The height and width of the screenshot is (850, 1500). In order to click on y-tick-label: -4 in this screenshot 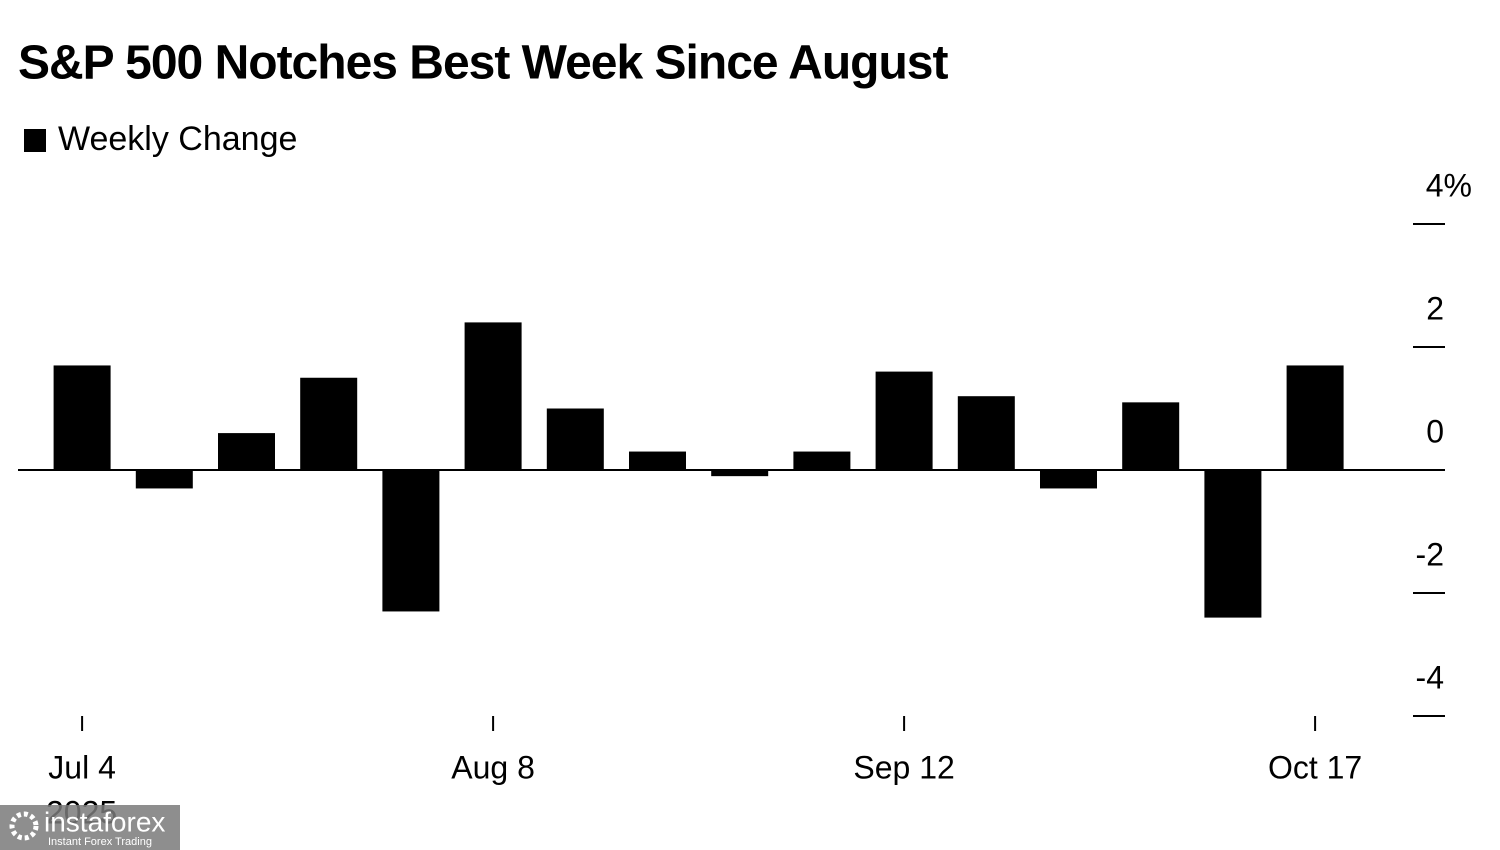, I will do `click(1430, 677)`.